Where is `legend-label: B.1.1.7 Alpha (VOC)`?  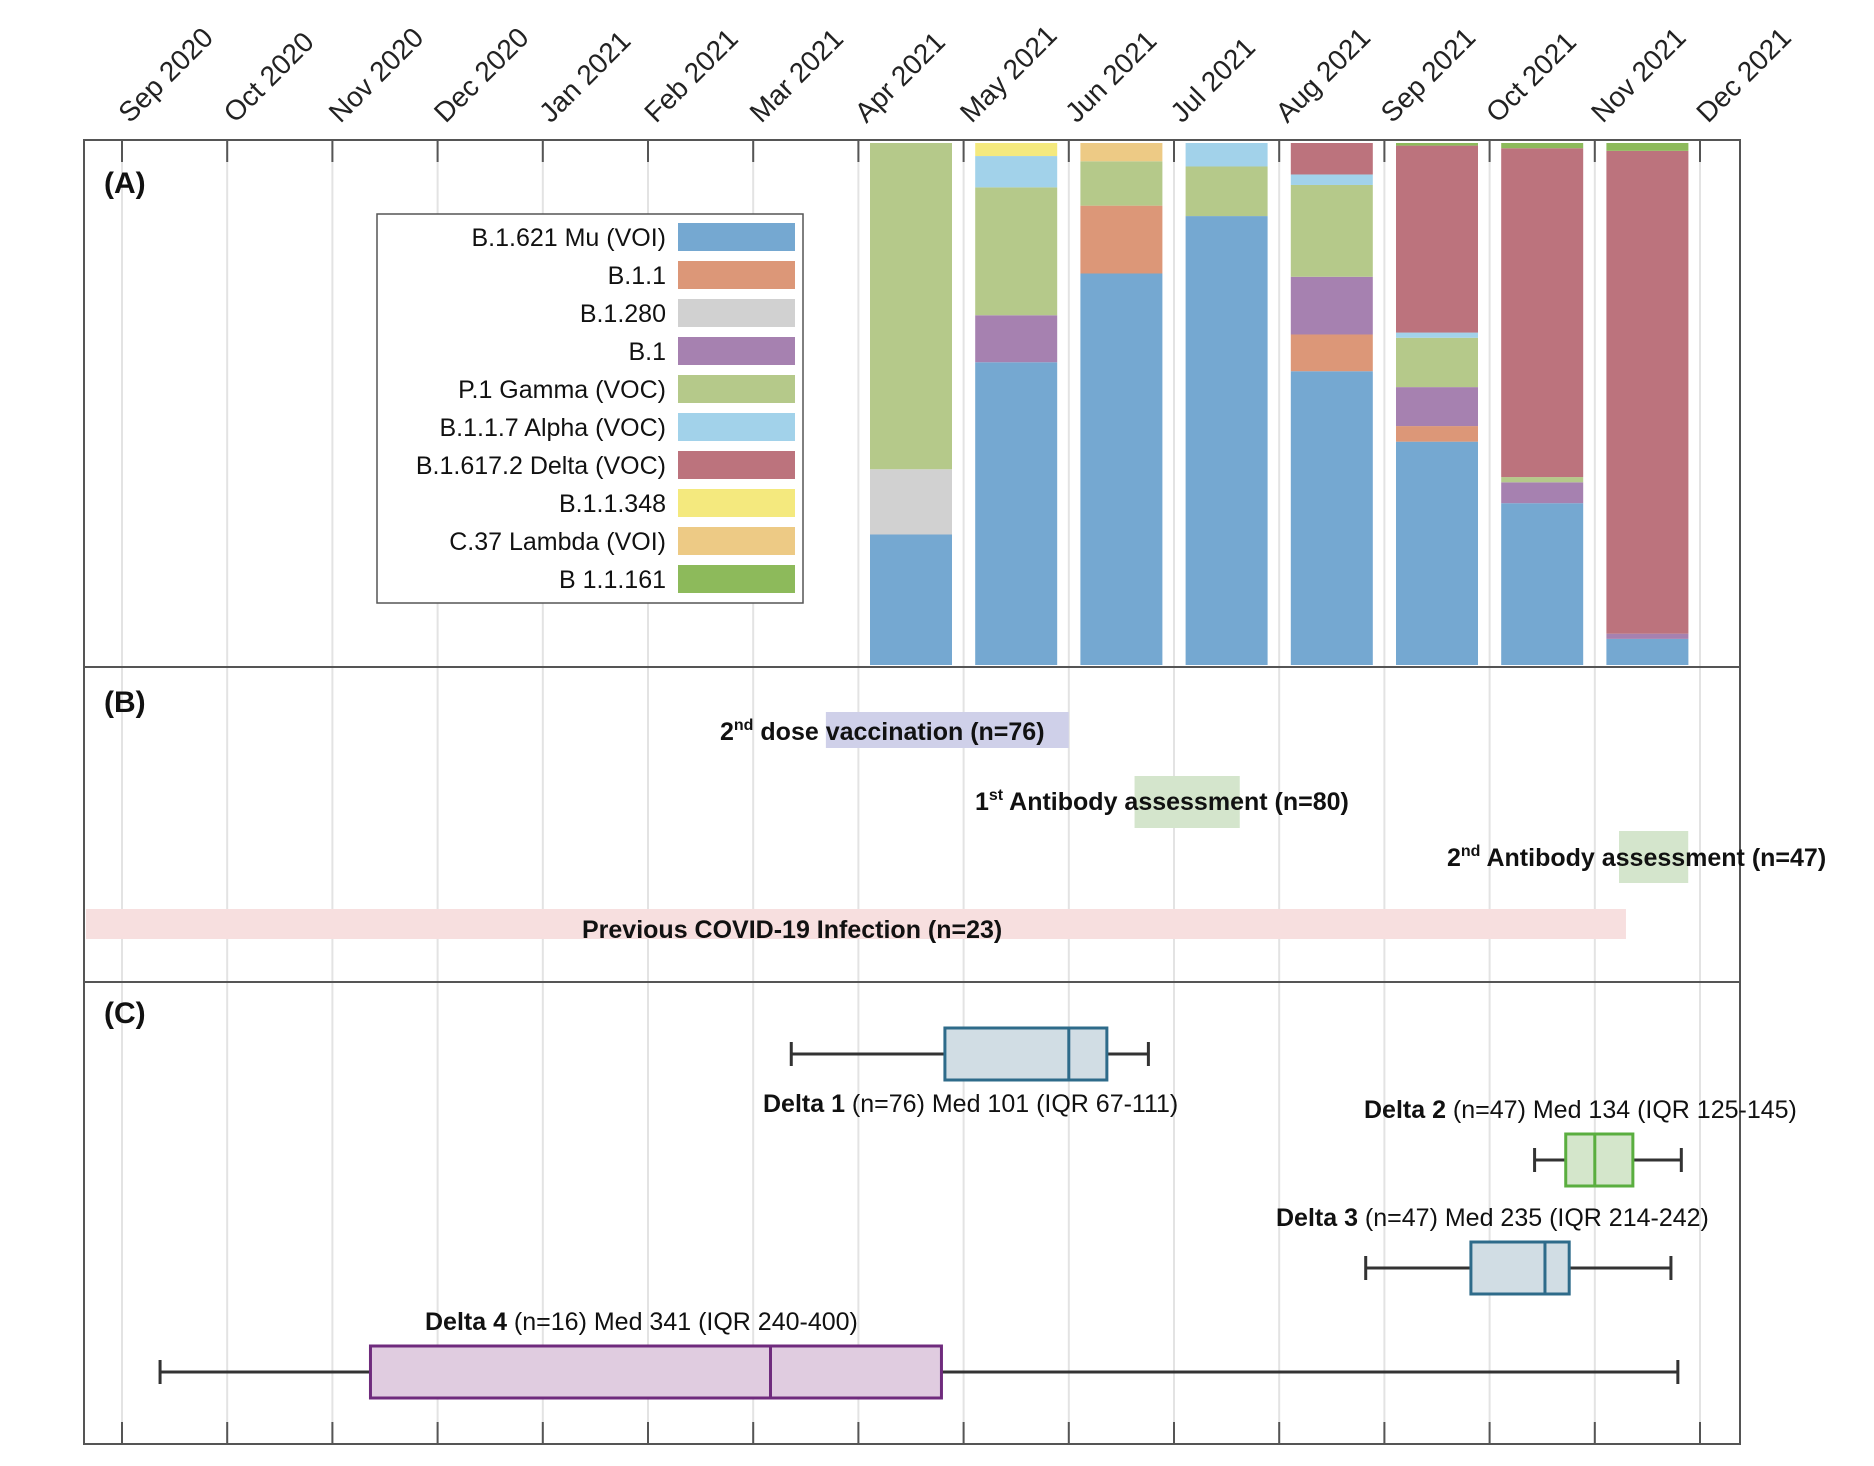
legend-label: B.1.1.7 Alpha (VOC) is located at coordinates (552, 428).